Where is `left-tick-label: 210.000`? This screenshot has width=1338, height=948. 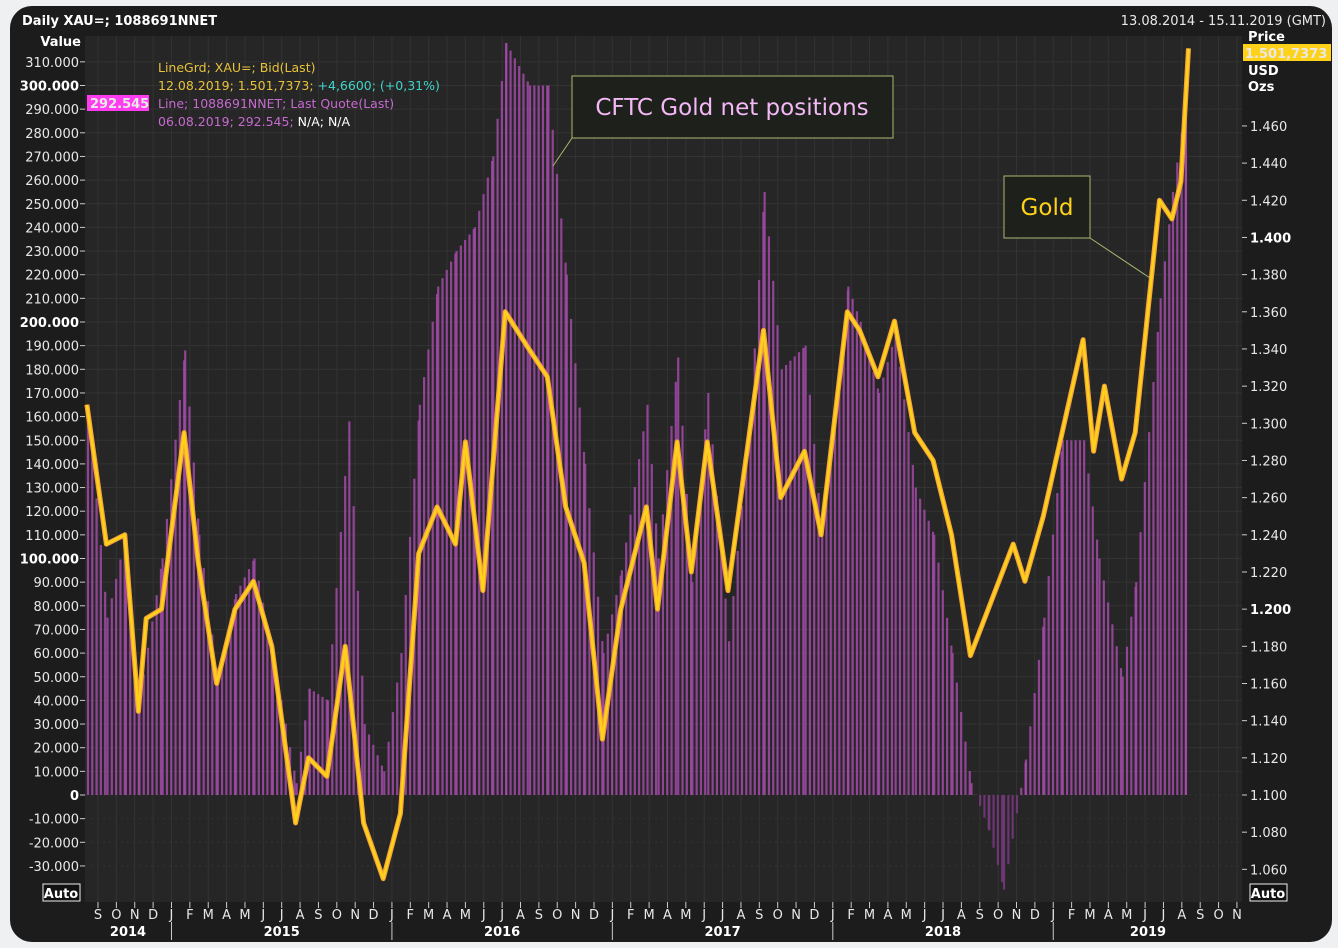 left-tick-label: 210.000 is located at coordinates (52, 299).